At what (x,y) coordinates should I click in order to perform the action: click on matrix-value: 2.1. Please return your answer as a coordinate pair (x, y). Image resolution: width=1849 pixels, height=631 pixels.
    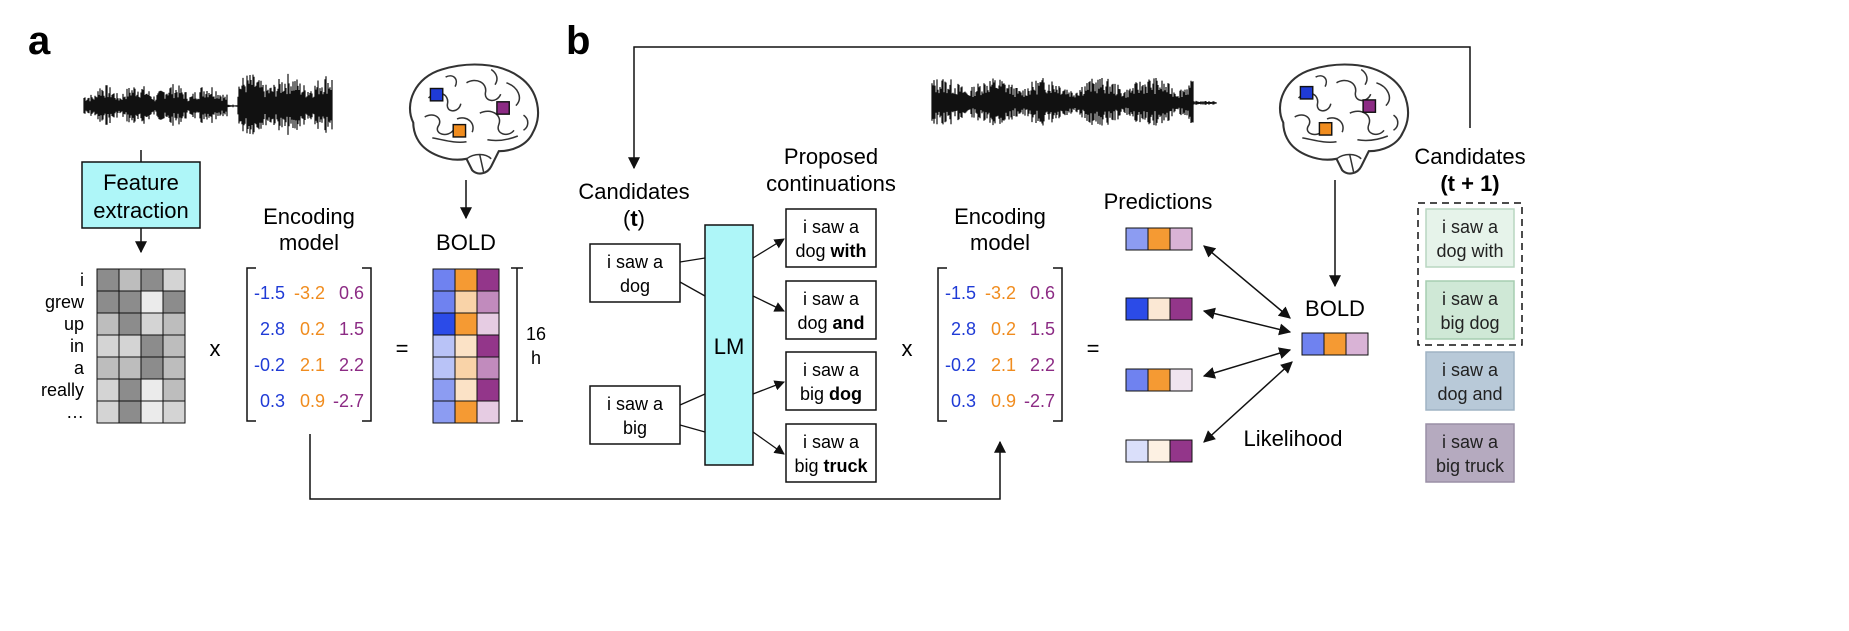
    Looking at the image, I should click on (312, 365).